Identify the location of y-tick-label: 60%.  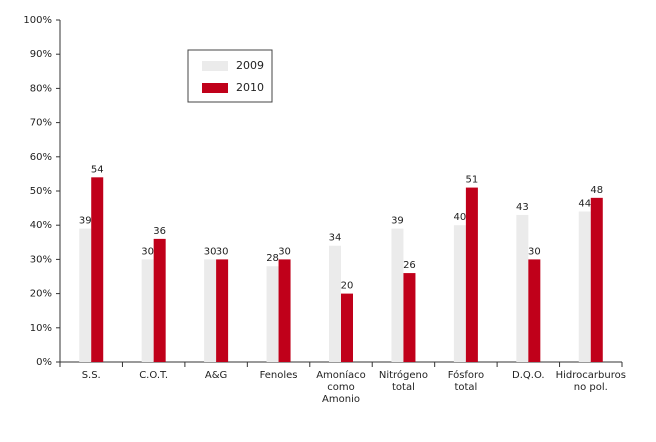
(41, 157).